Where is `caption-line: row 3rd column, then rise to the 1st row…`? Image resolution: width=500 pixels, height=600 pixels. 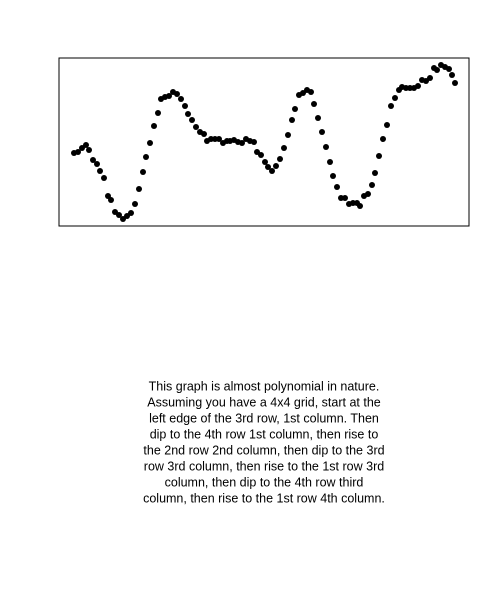 caption-line: row 3rd column, then rise to the 1st row… is located at coordinates (264, 466).